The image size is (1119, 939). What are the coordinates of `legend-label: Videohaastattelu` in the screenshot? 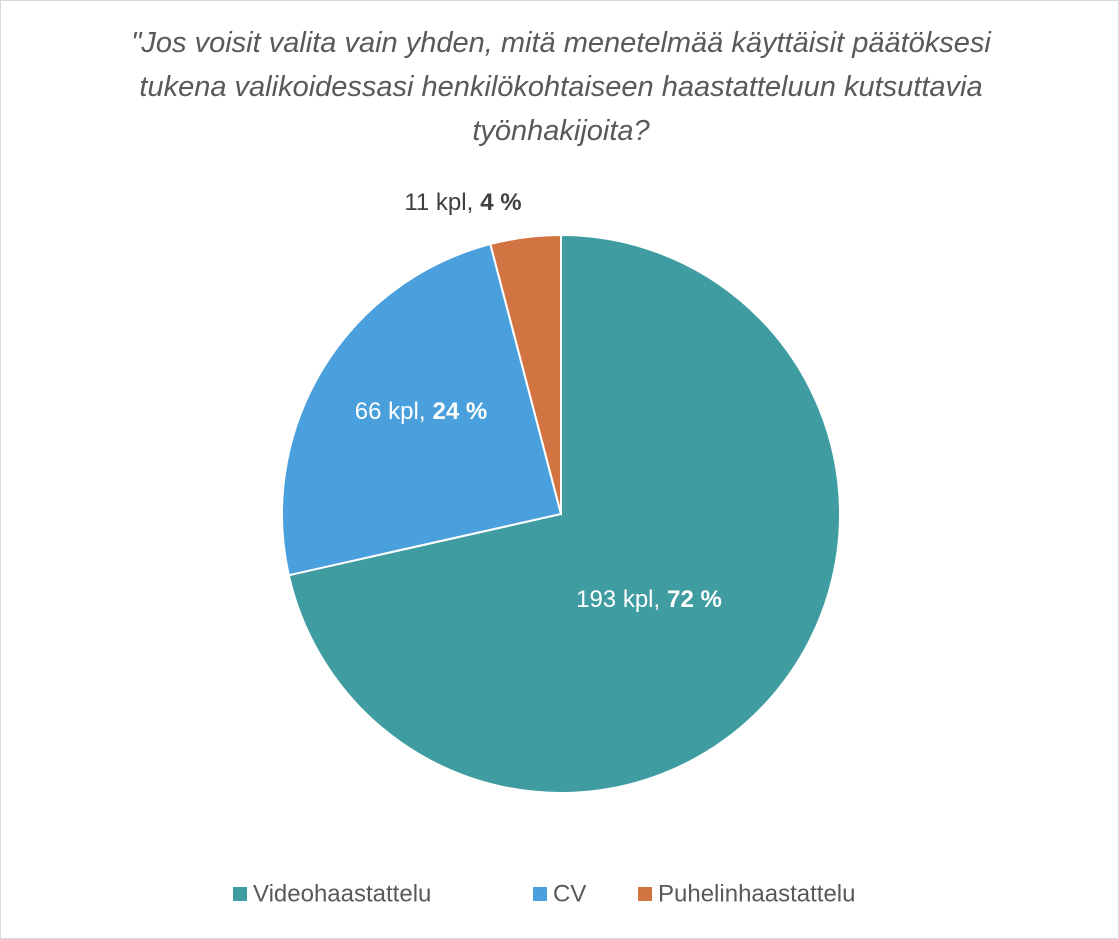 It's located at (342, 893).